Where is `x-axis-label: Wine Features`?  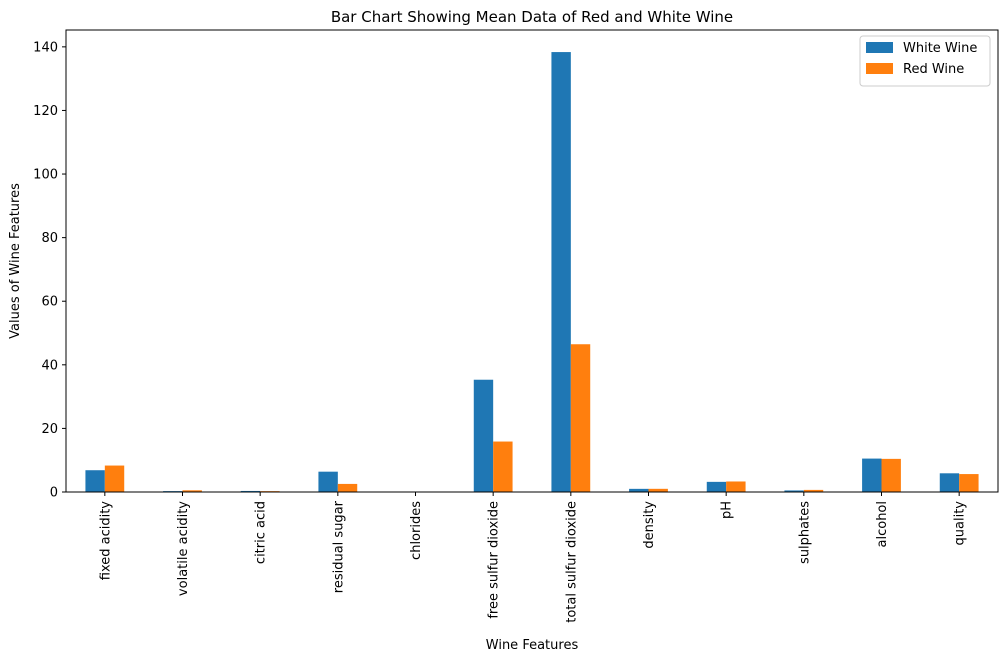 x-axis-label: Wine Features is located at coordinates (532, 645).